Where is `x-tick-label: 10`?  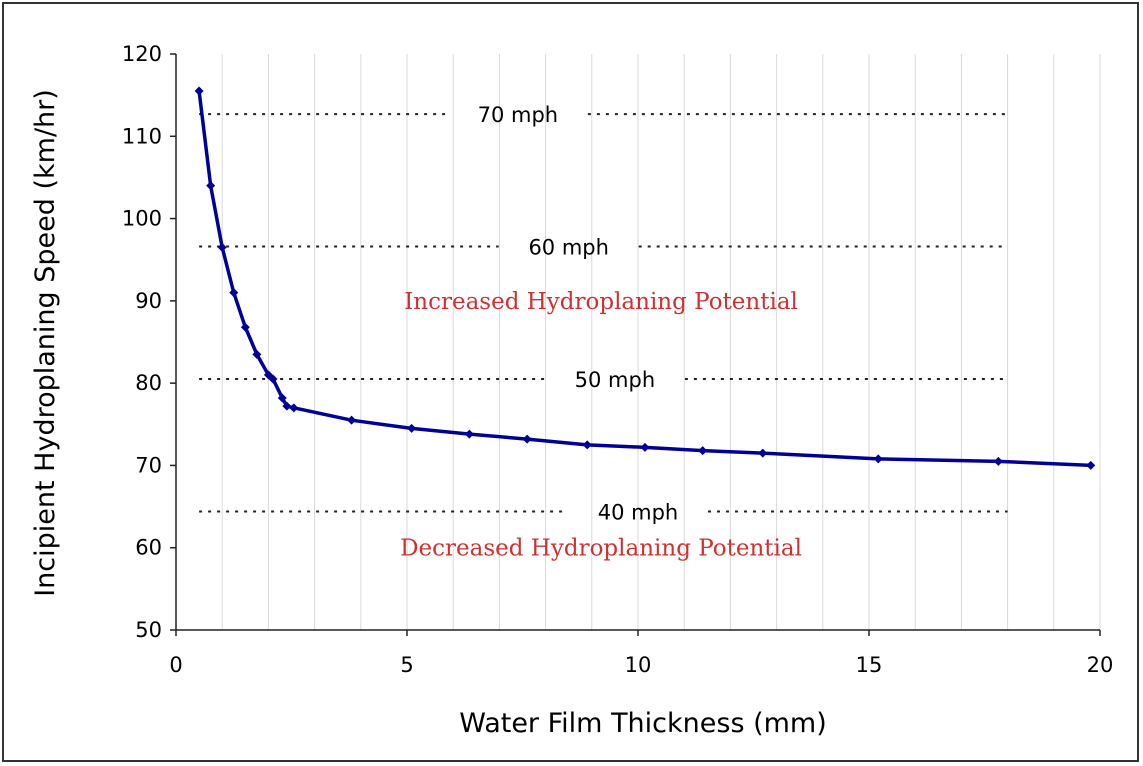 x-tick-label: 10 is located at coordinates (638, 665).